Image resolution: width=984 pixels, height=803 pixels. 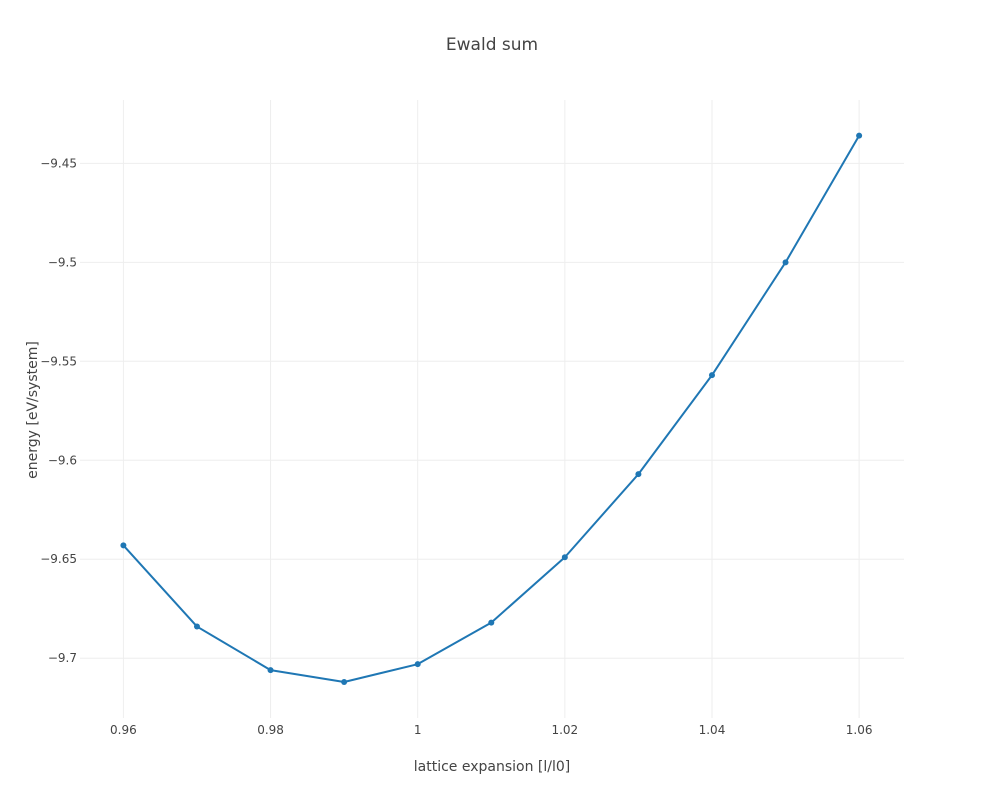 I want to click on chart-title: Ewald sum, so click(x=492, y=45).